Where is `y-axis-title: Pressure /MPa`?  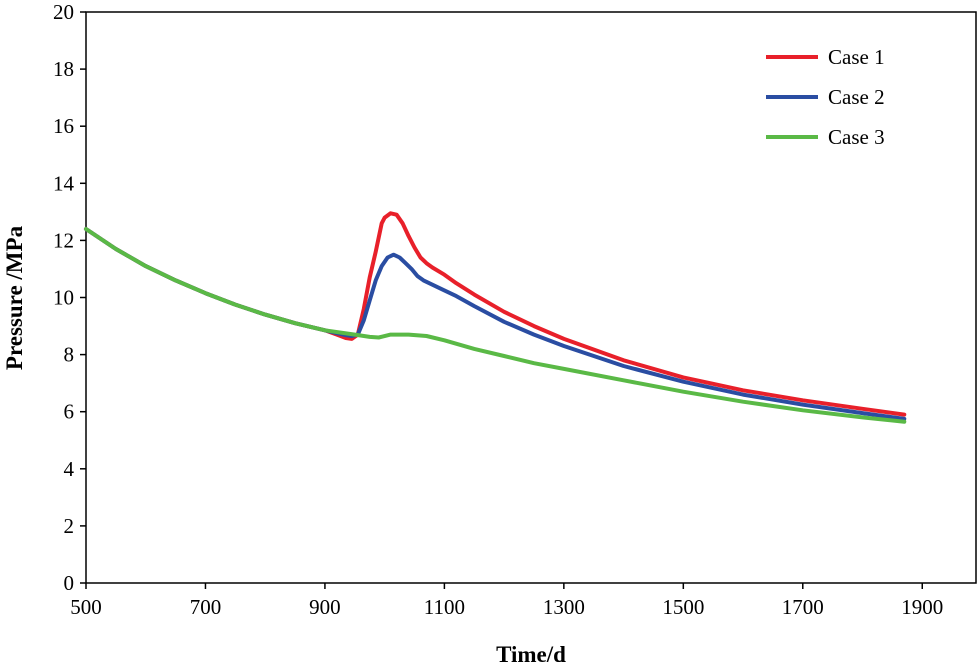
y-axis-title: Pressure /MPa is located at coordinates (14, 297).